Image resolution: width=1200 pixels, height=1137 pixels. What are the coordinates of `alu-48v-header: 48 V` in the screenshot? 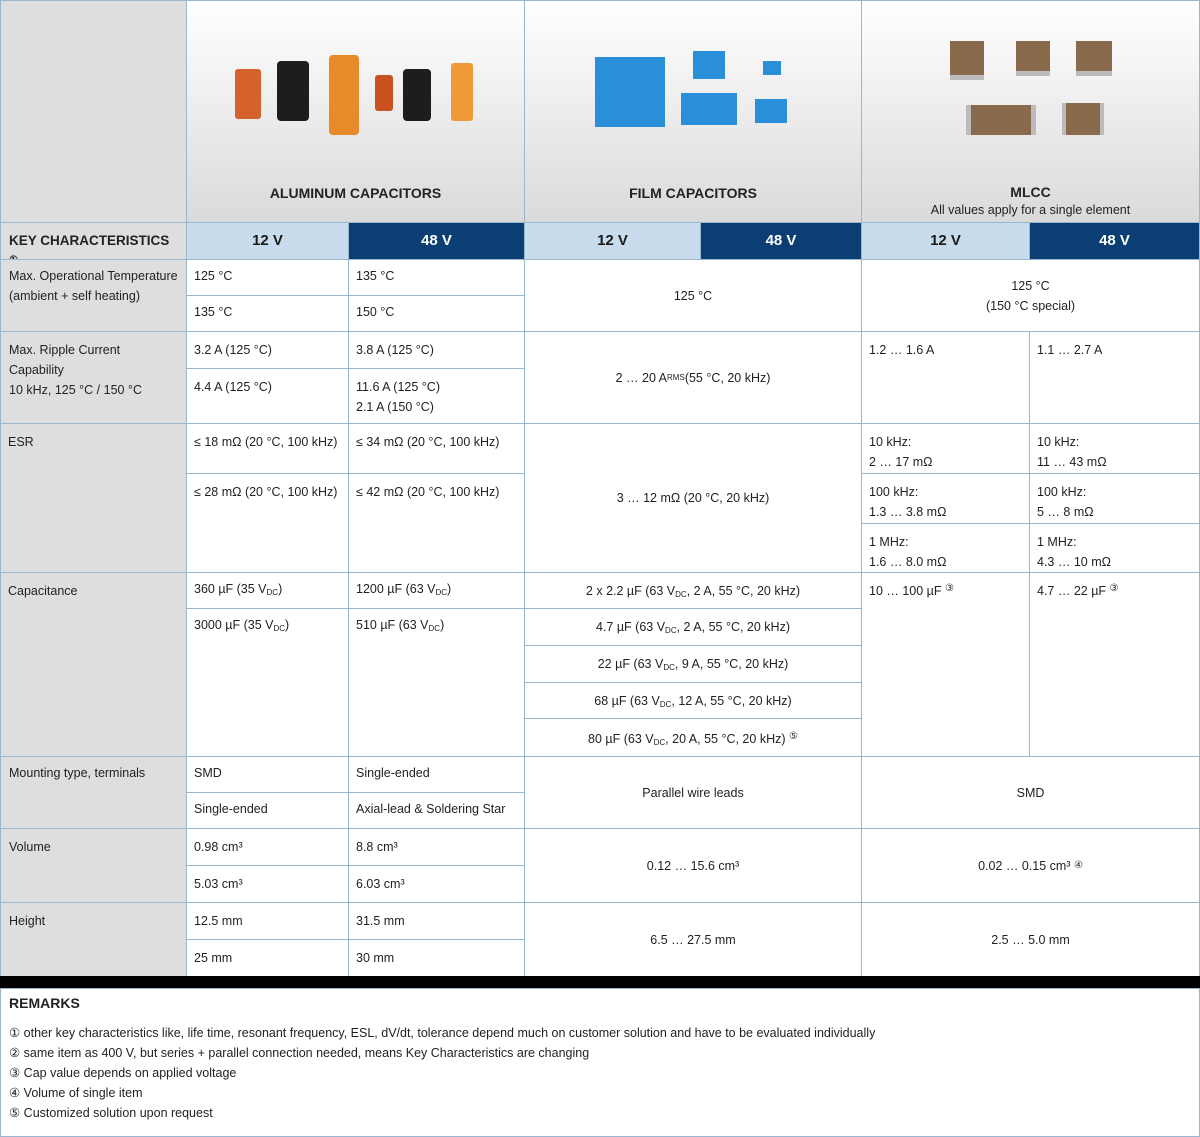 It's located at (436, 241).